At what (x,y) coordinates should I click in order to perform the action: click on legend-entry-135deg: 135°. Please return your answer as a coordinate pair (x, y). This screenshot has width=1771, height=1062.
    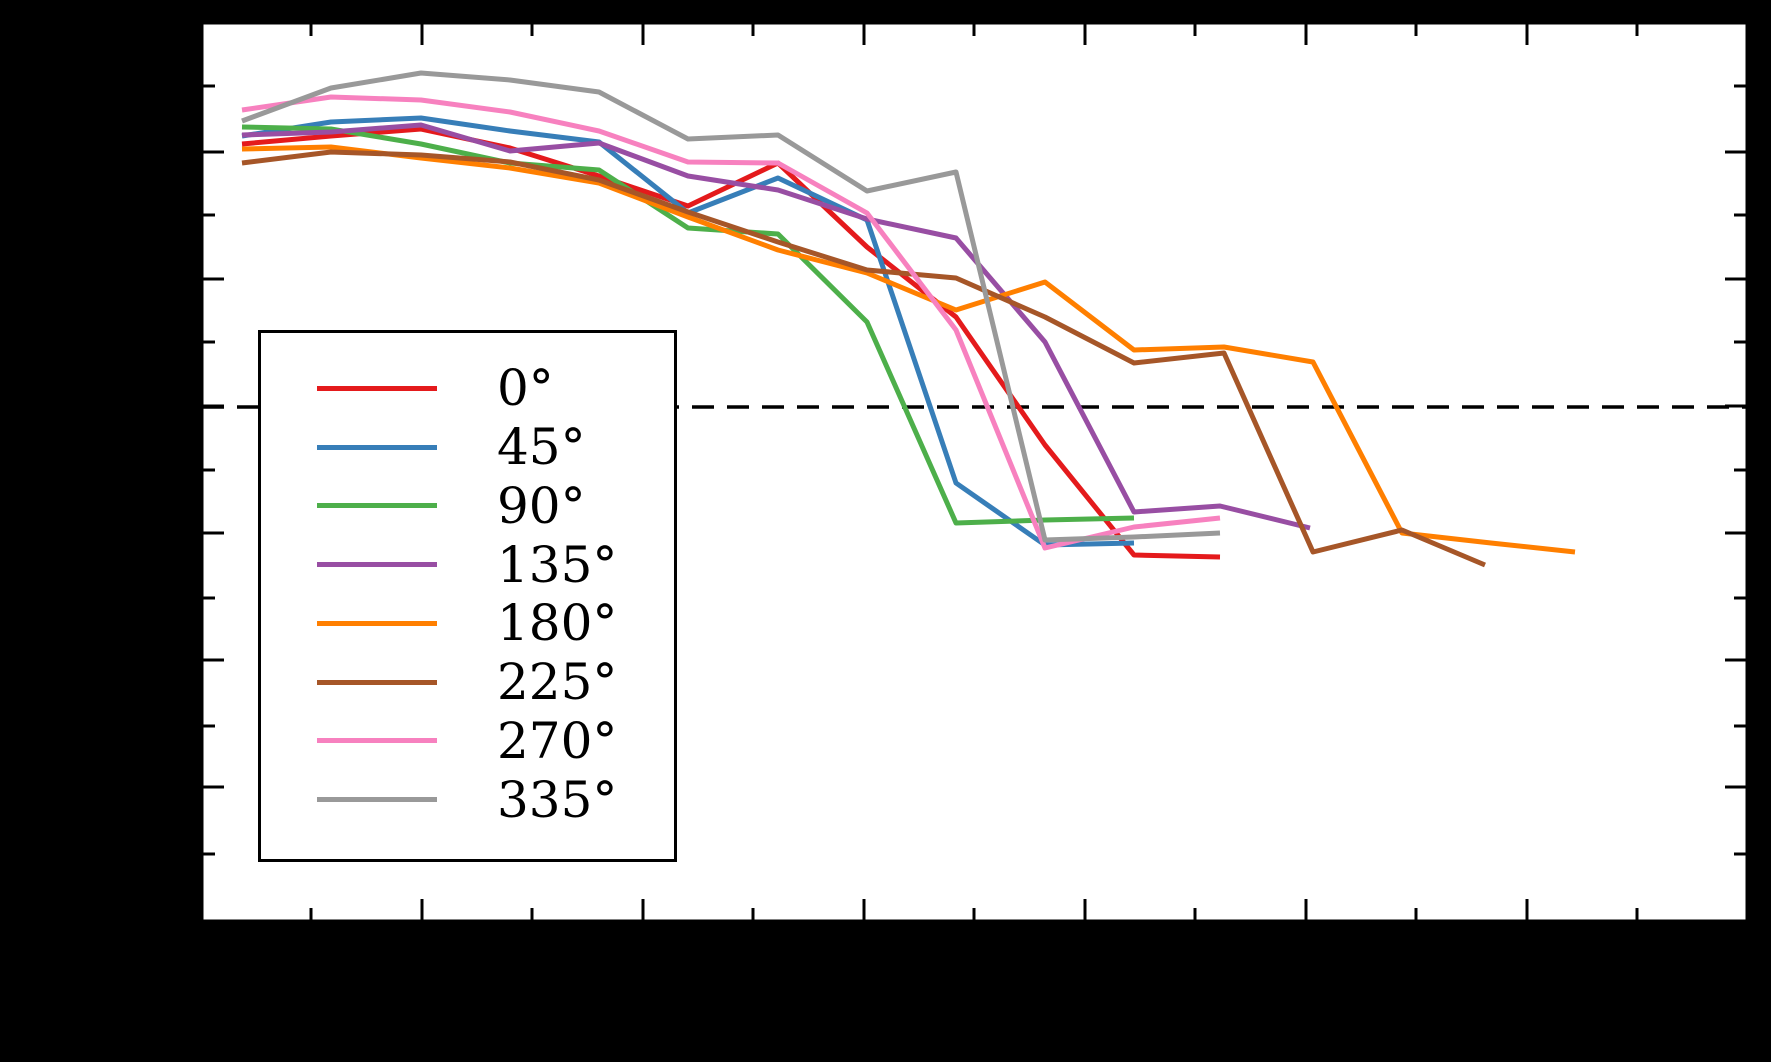
    Looking at the image, I should click on (495, 565).